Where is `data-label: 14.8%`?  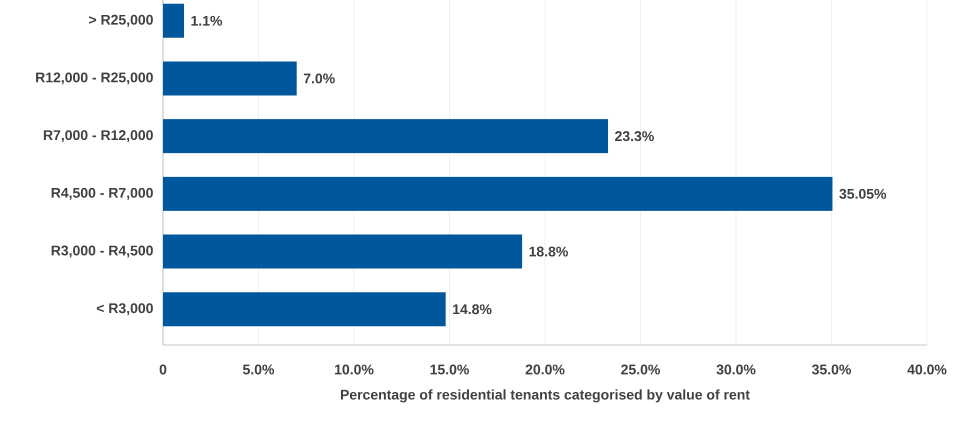
data-label: 14.8% is located at coordinates (472, 309).